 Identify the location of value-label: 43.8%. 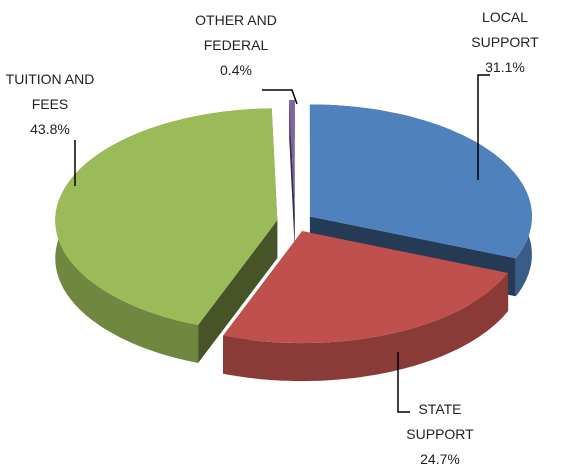
(50, 129).